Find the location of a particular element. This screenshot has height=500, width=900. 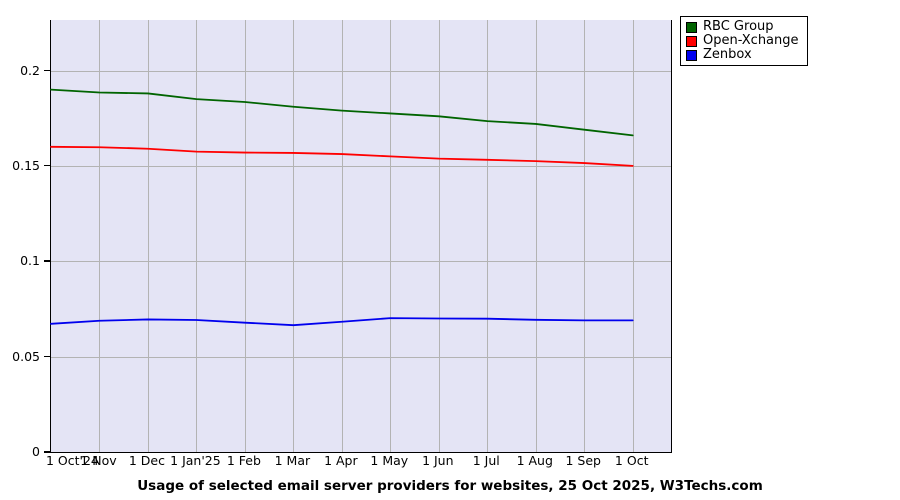

series-line-rbc-group is located at coordinates (342, 112).